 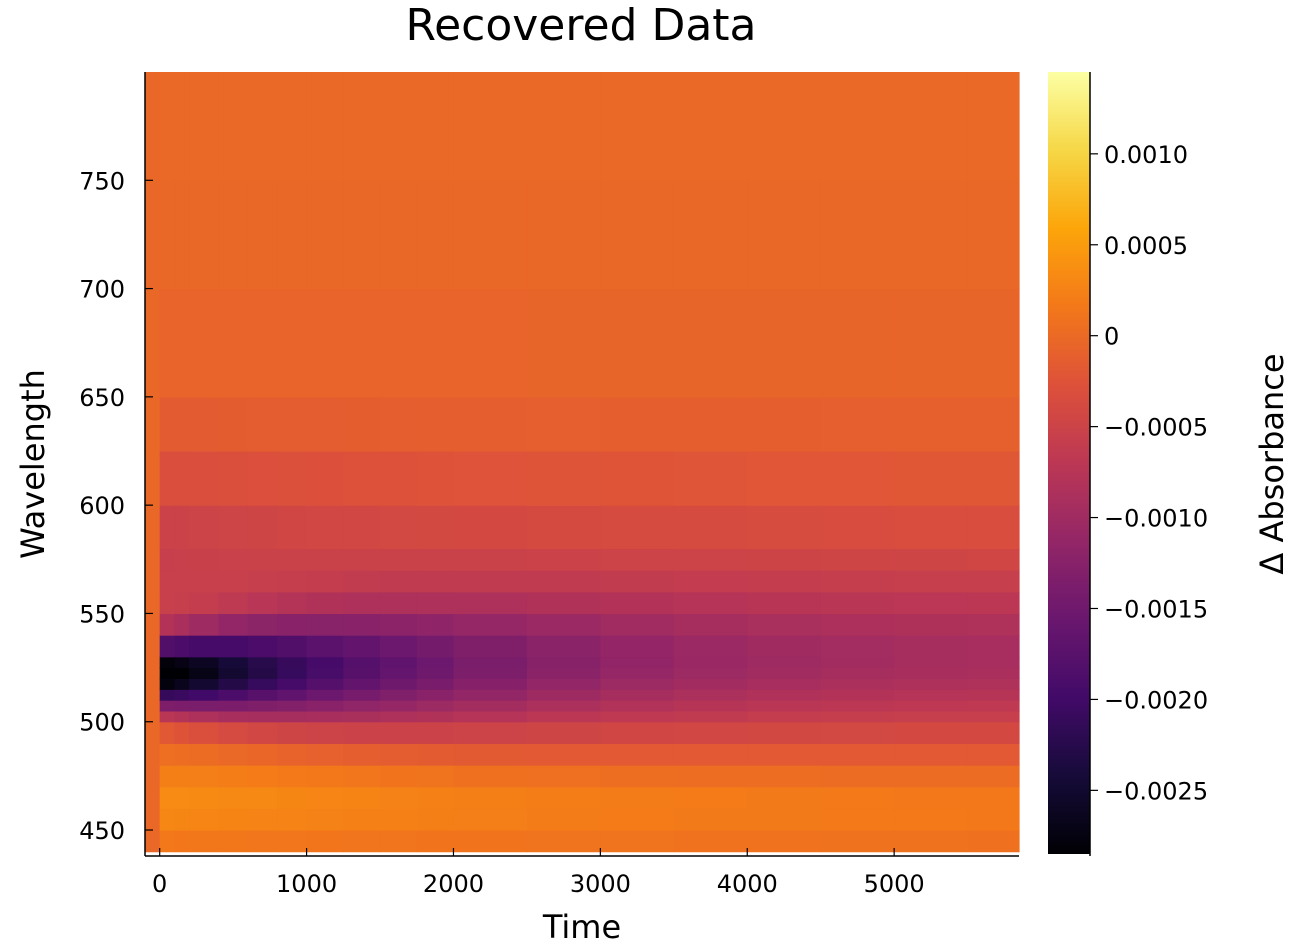 I want to click on colorbar-tick-label: −0.0015, so click(x=1156, y=609).